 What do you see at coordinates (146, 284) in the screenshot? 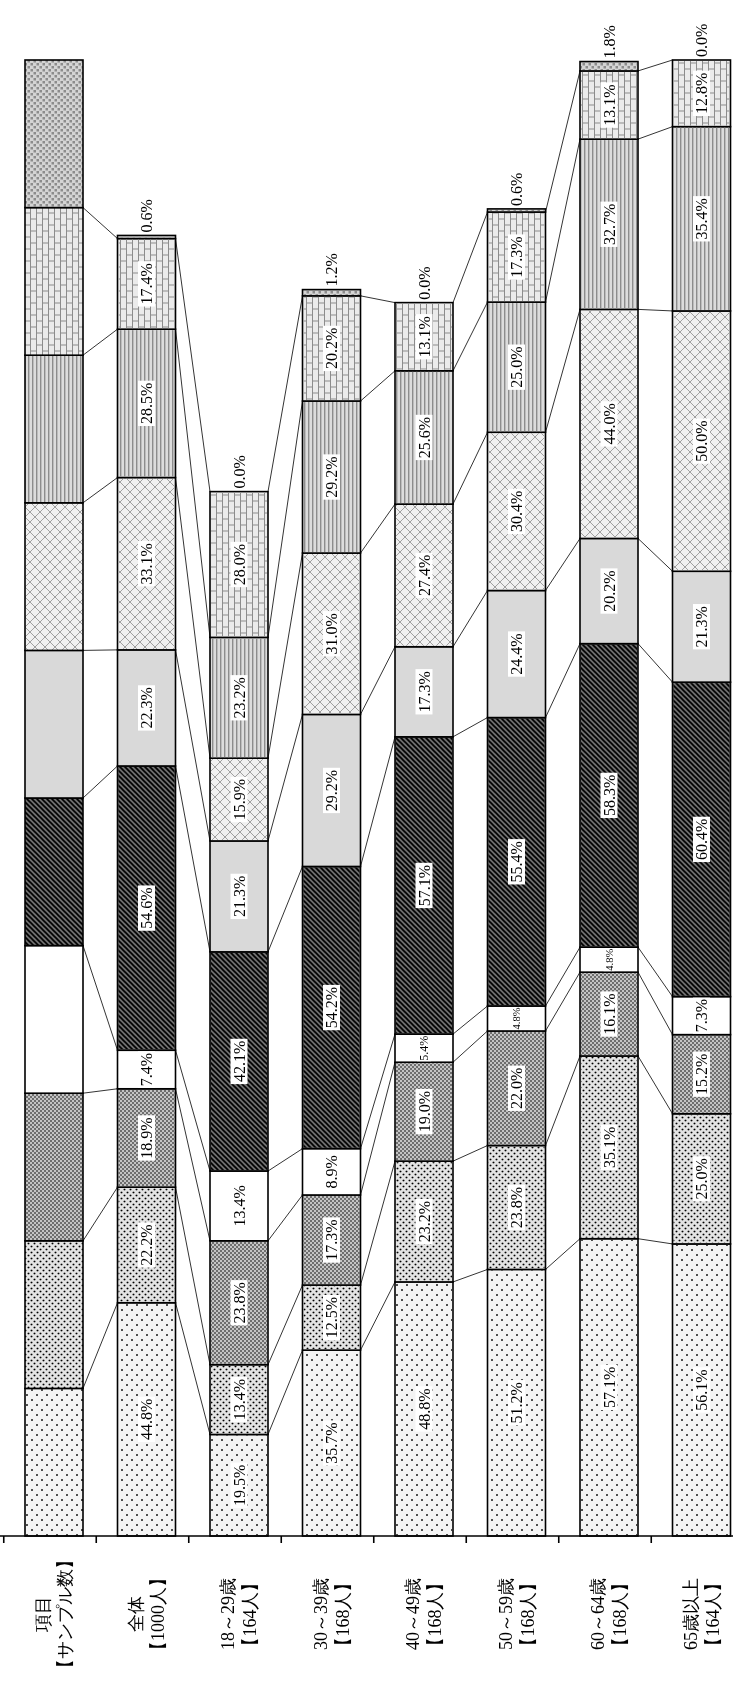
I see `data-label: 17.4%` at bounding box center [146, 284].